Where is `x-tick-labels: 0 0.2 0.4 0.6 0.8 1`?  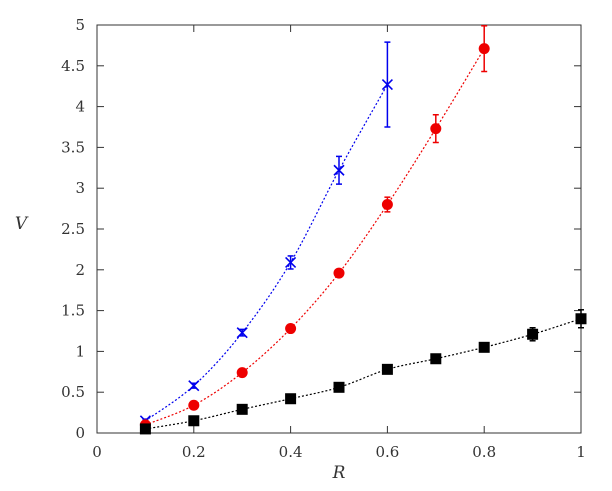 x-tick-labels: 0 0.2 0.4 0.6 0.8 1 is located at coordinates (339, 452).